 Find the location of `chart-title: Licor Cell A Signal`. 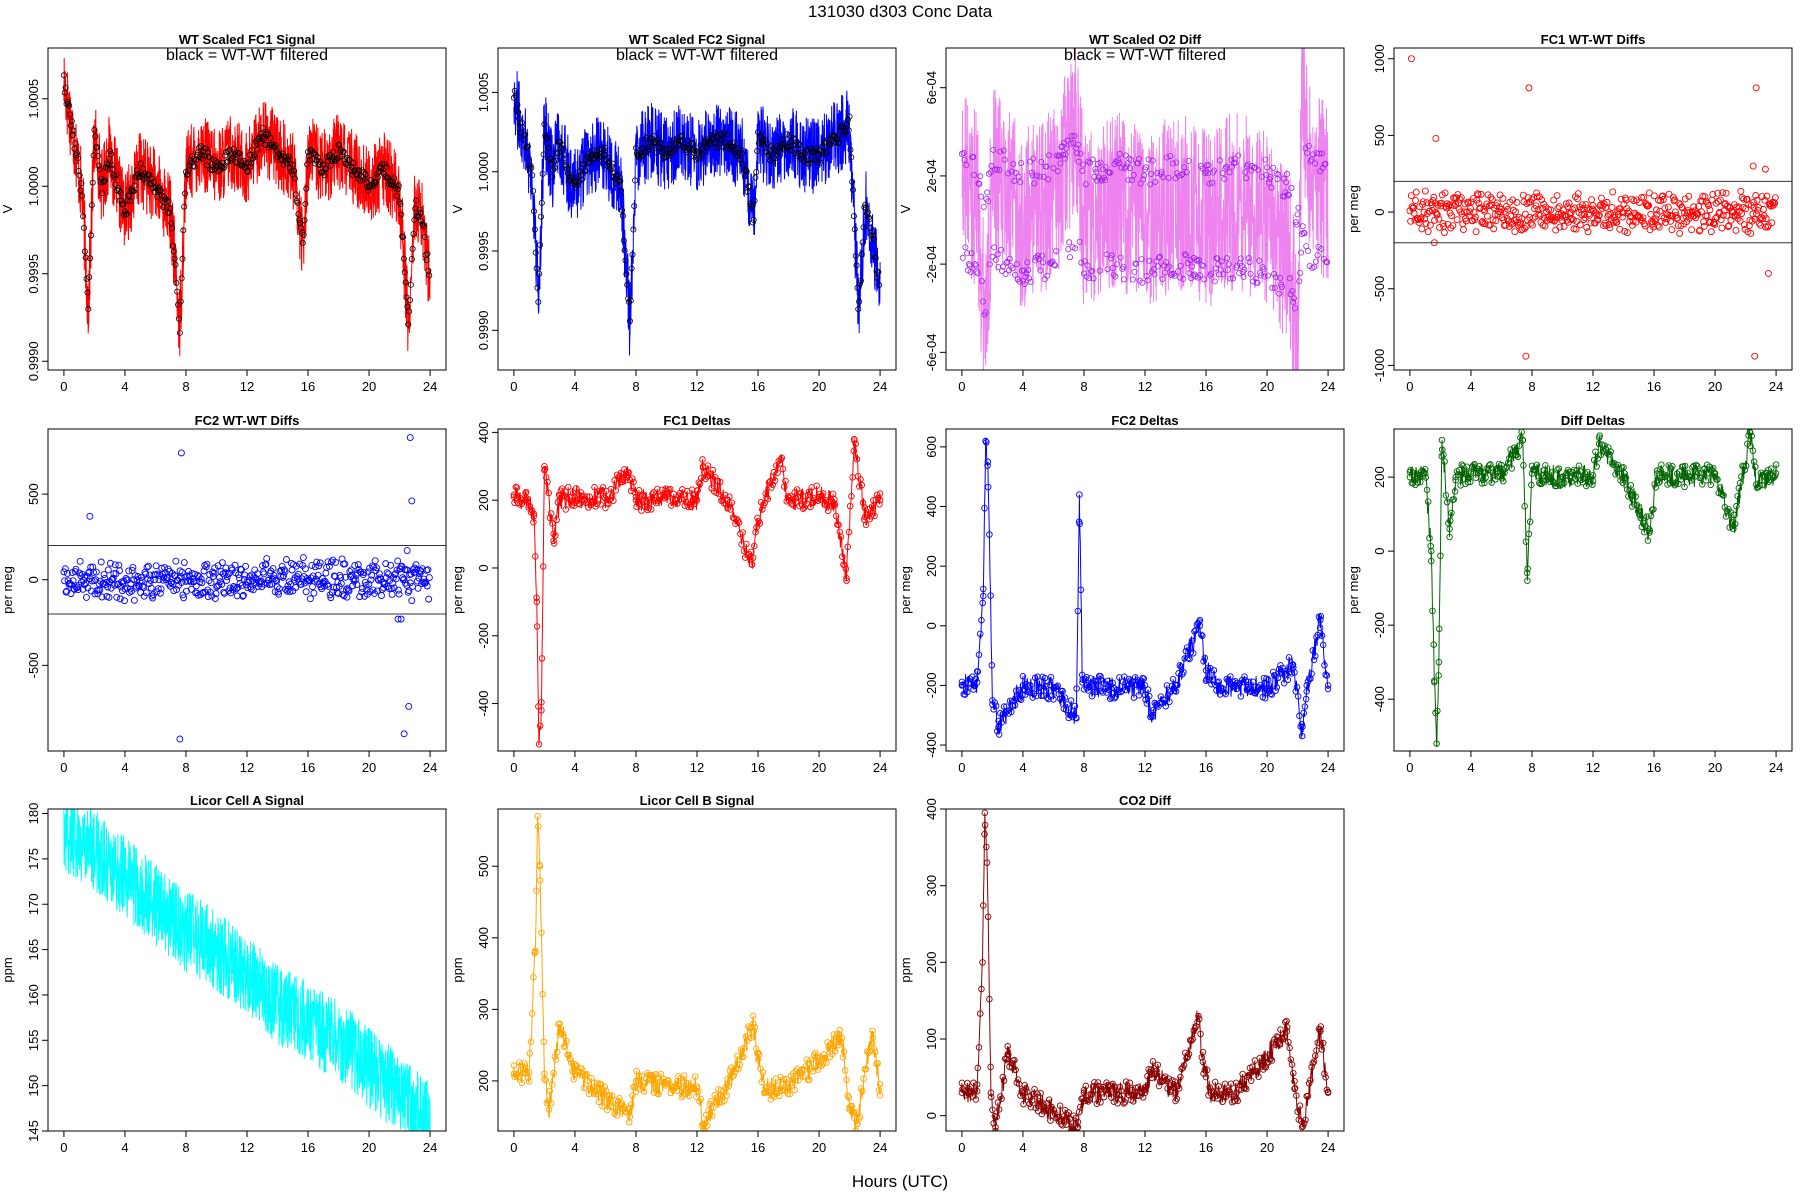

chart-title: Licor Cell A Signal is located at coordinates (247, 800).